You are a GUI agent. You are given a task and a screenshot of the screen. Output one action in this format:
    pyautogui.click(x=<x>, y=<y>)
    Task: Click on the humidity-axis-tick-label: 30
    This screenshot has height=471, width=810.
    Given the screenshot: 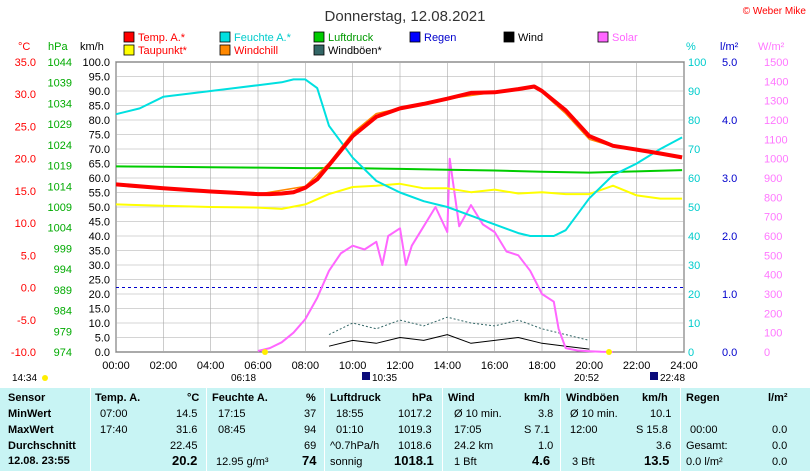 What is the action you would take?
    pyautogui.click(x=694, y=266)
    